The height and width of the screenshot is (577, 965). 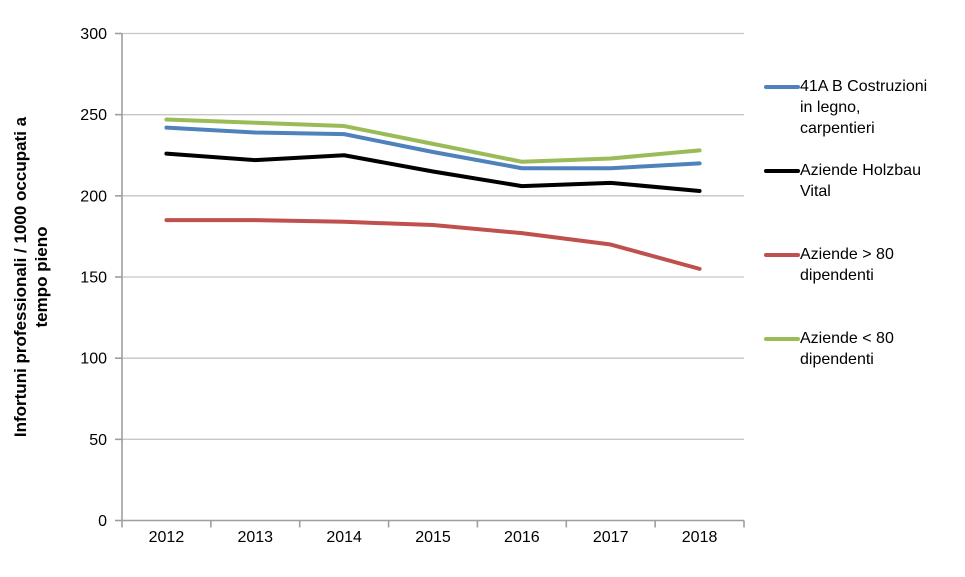 I want to click on y-tick-label: 250, so click(x=93, y=115).